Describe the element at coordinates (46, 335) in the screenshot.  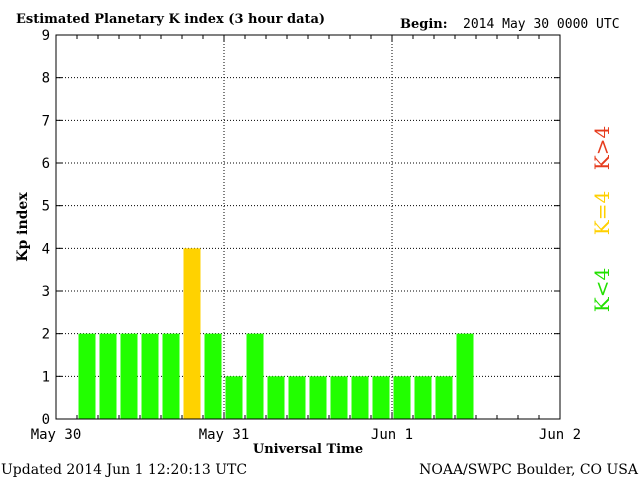
I see `y-tick-label: 2` at that location.